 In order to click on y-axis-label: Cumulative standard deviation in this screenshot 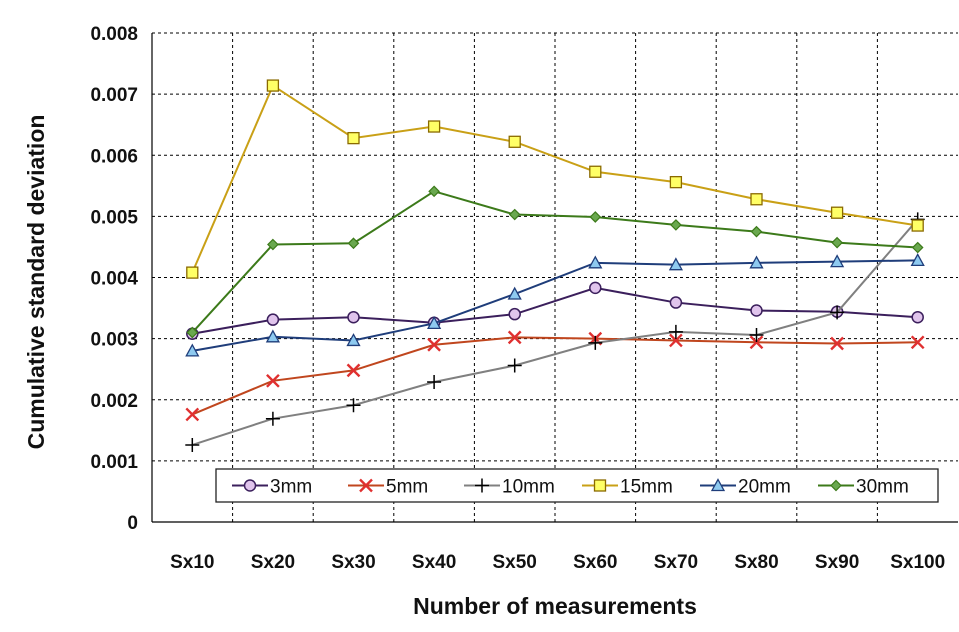, I will do `click(36, 282)`.